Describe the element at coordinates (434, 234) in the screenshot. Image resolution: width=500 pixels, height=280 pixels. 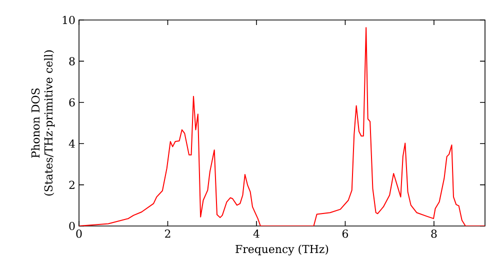
I see `x-tick-label: 8` at that location.